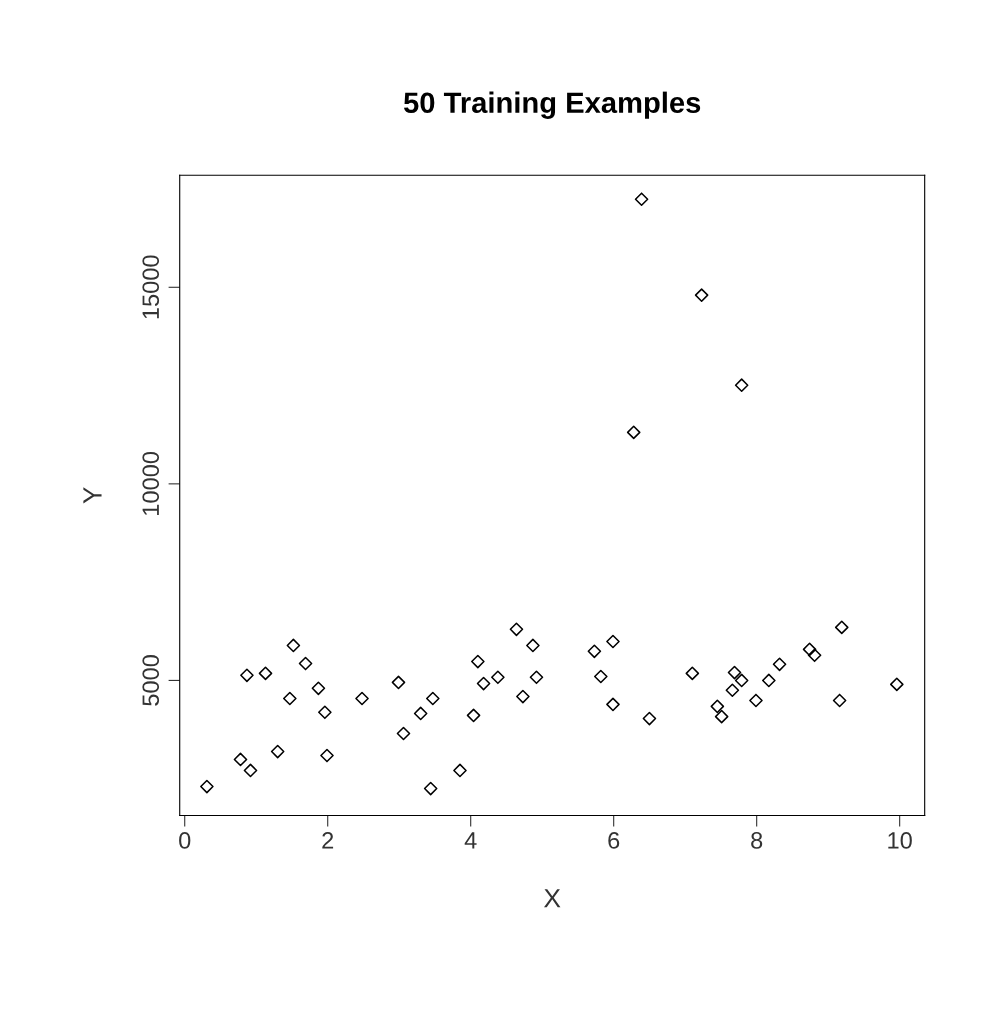  Describe the element at coordinates (470, 840) in the screenshot. I see `x-tick-label: 4` at that location.